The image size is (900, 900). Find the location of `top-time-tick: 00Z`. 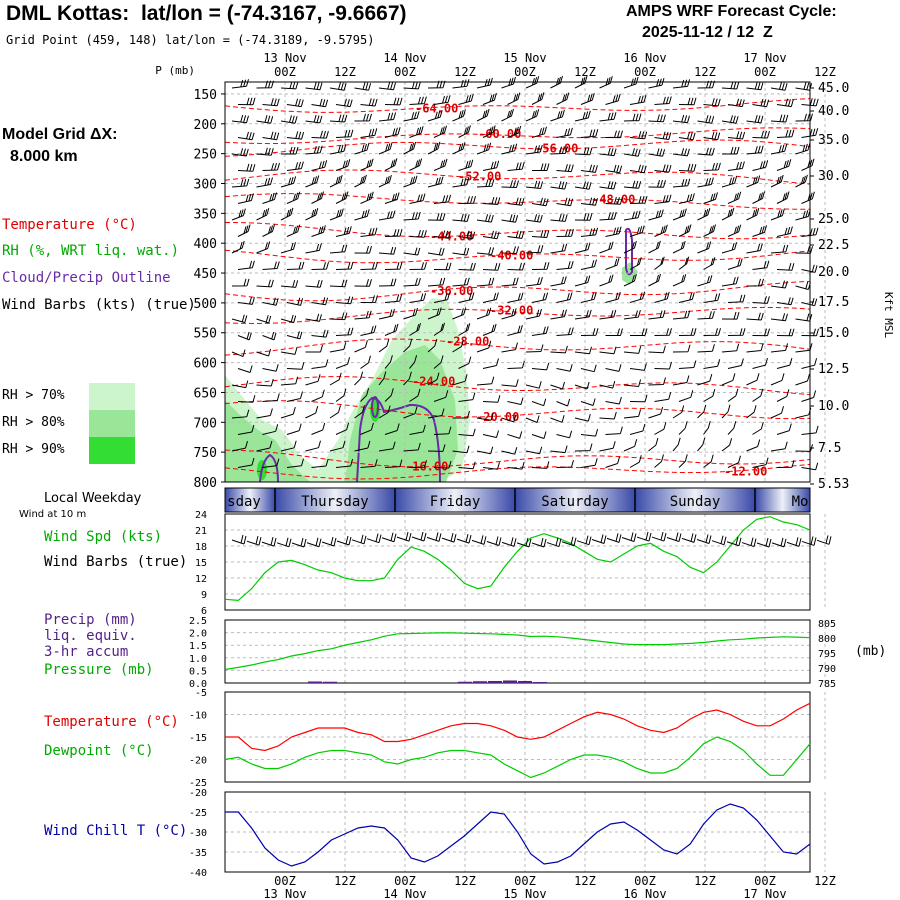

top-time-tick: 00Z is located at coordinates (405, 72).